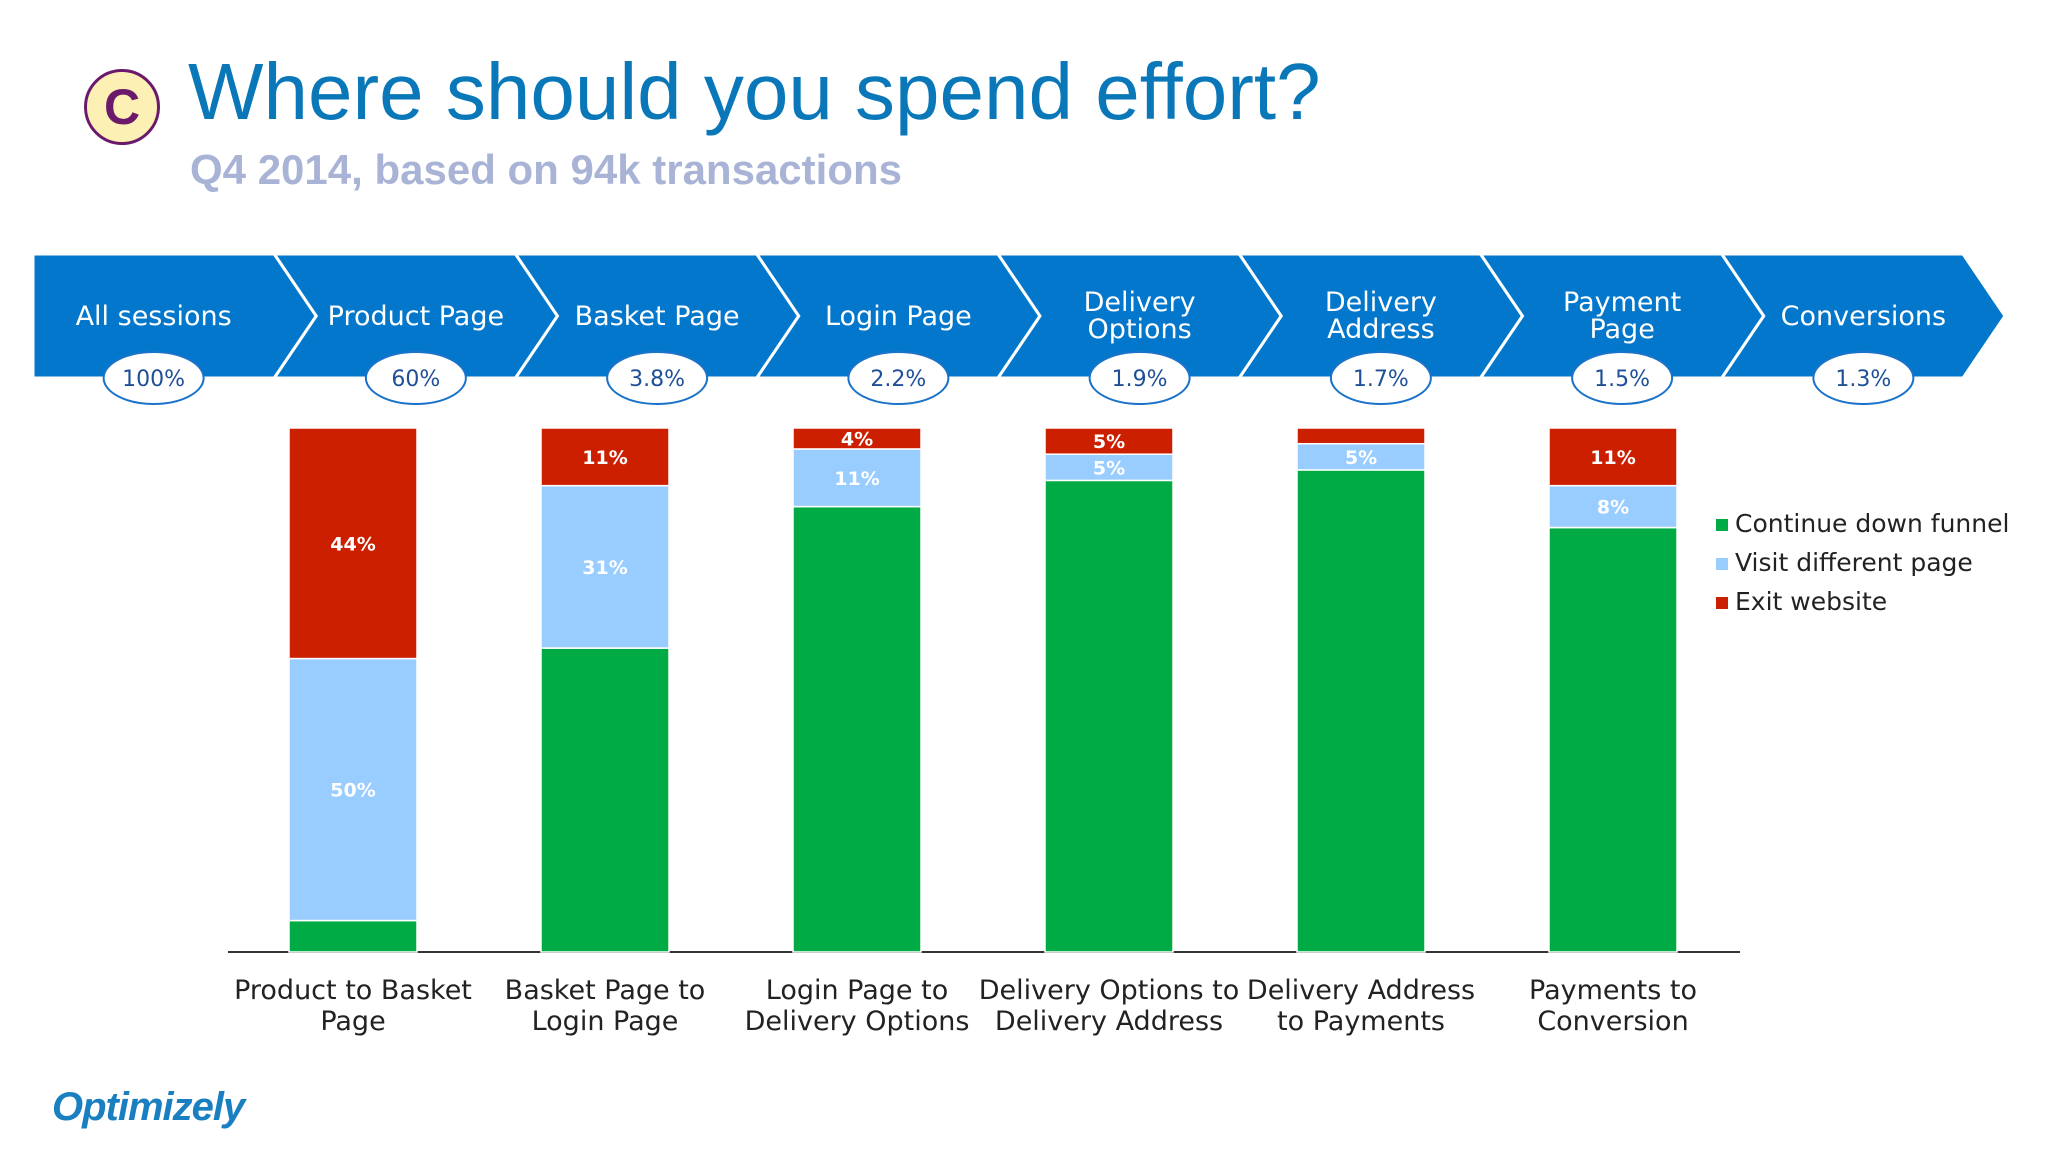 This screenshot has width=2048, height=1152. I want to click on x-tick-label: Basket Page to, so click(605, 990).